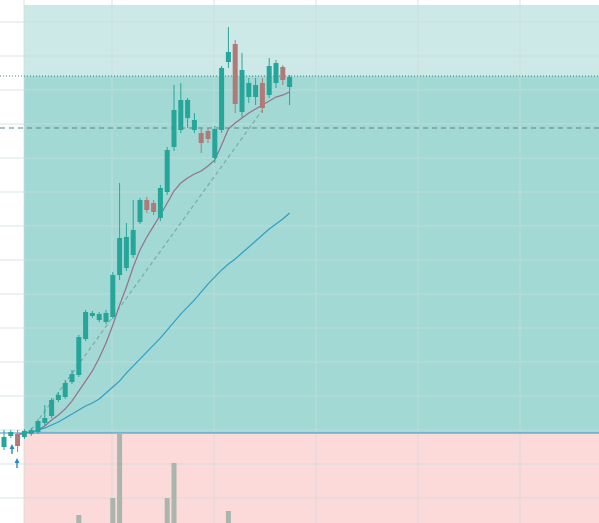 Image resolution: width=599 pixels, height=523 pixels. Describe the element at coordinates (14, 456) in the screenshot. I see `signal-arrows` at that location.